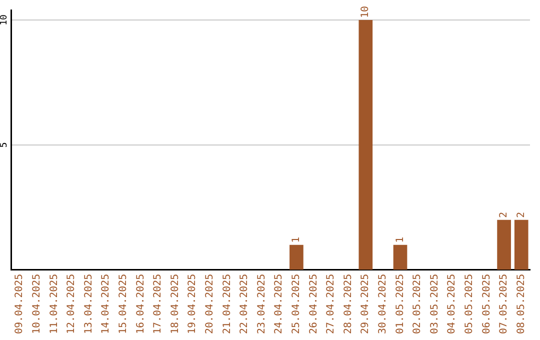 The height and width of the screenshot is (340, 540). I want to click on x-tick-label: 17.04.2025, so click(158, 304).